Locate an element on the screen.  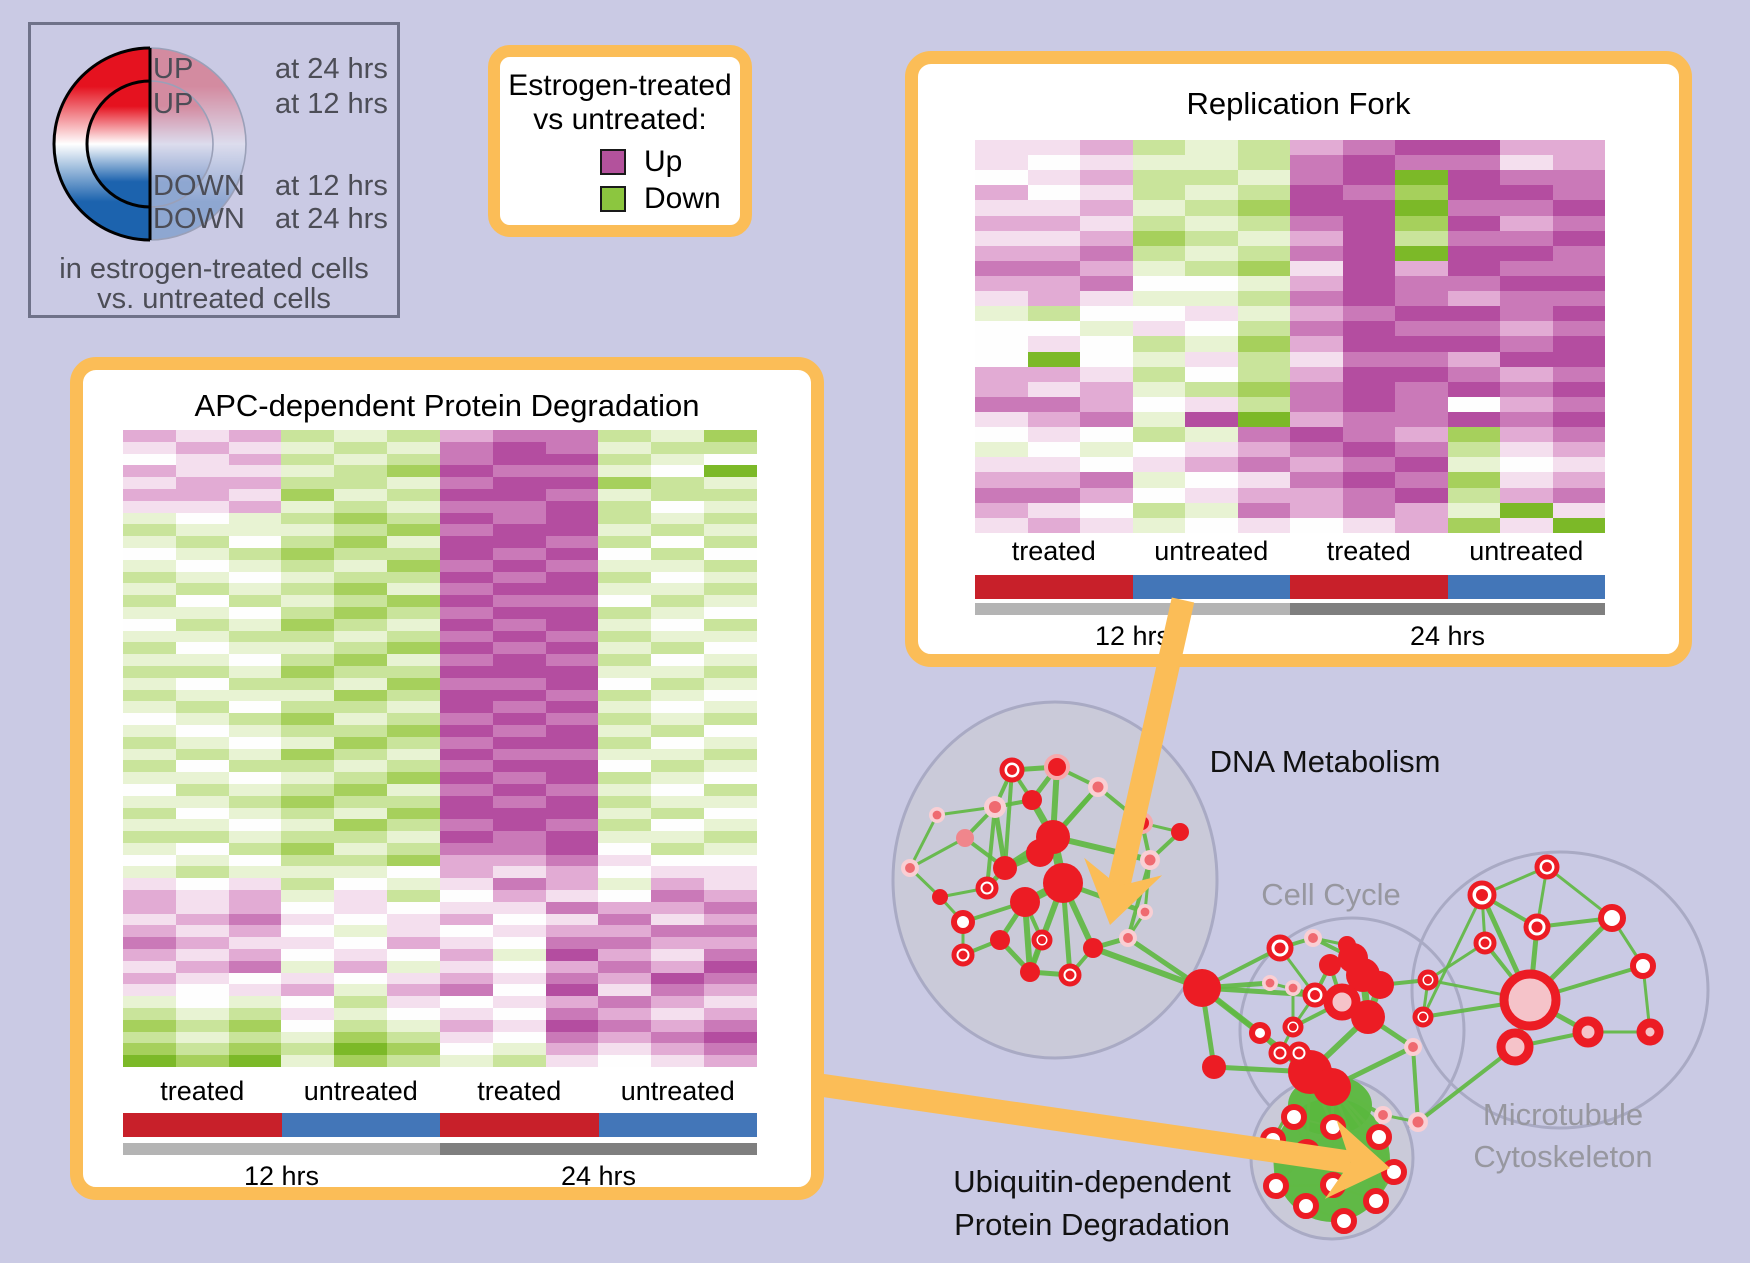
updown-legend-title: Estrogen-treated vs untreated: is located at coordinates (620, 103).